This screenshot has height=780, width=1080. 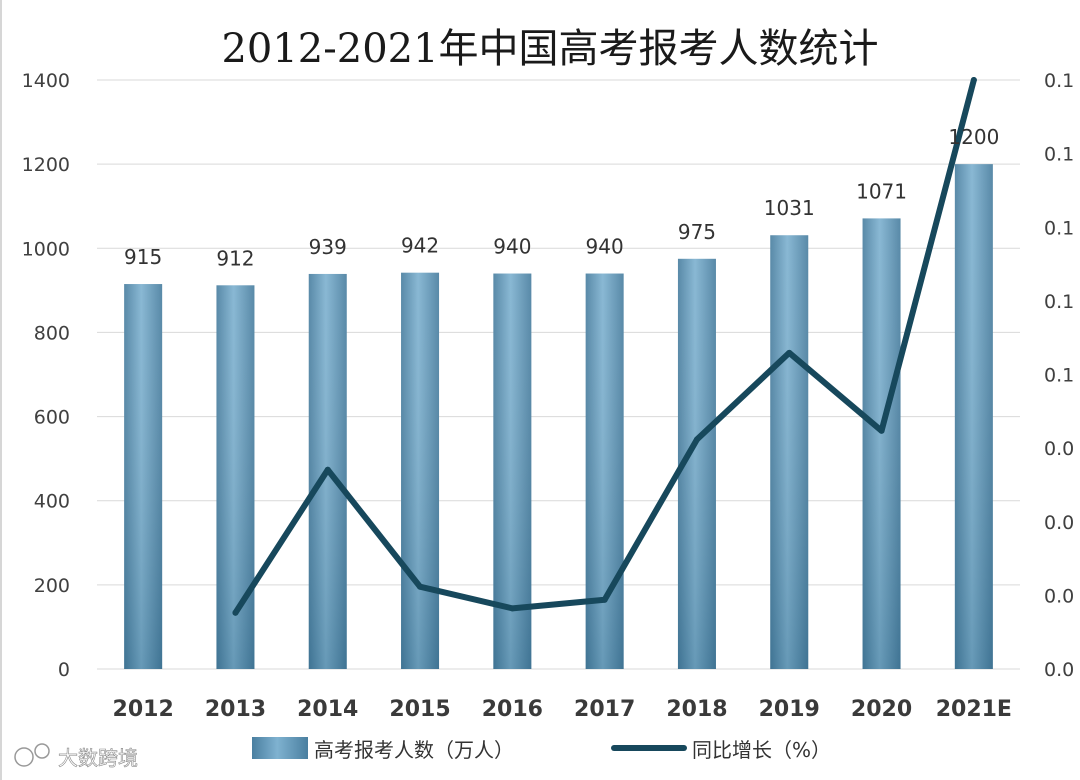 What do you see at coordinates (52, 333) in the screenshot?
I see `y-left-tick-label: 800` at bounding box center [52, 333].